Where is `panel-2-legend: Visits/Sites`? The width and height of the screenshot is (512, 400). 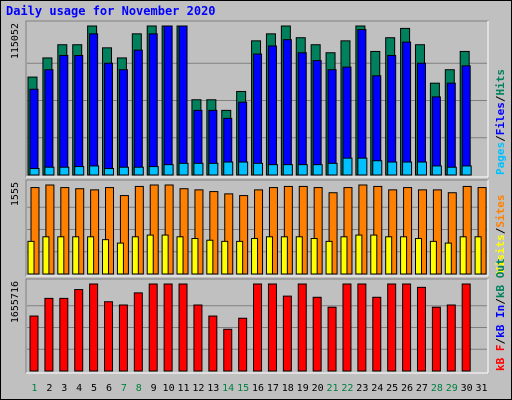 panel-2-legend: Visits/Sites is located at coordinates (500, 235).